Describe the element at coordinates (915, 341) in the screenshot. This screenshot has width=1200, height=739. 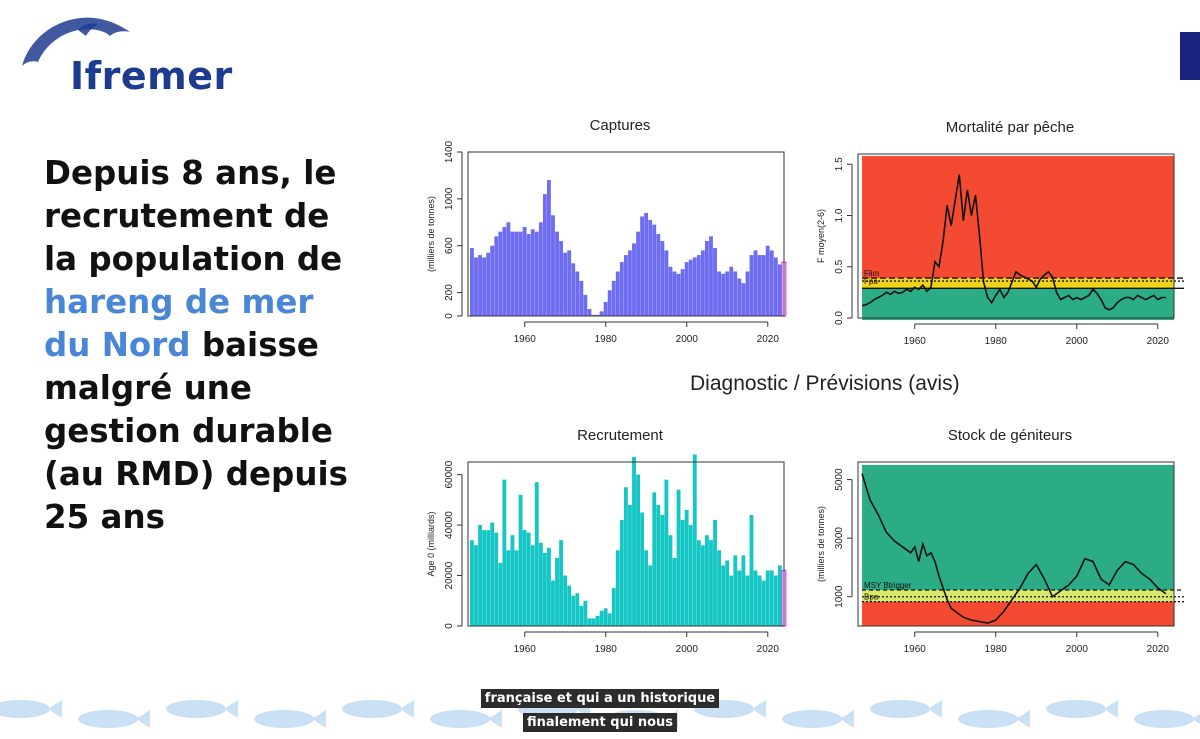
I see `x-tick-label: 1960` at that location.